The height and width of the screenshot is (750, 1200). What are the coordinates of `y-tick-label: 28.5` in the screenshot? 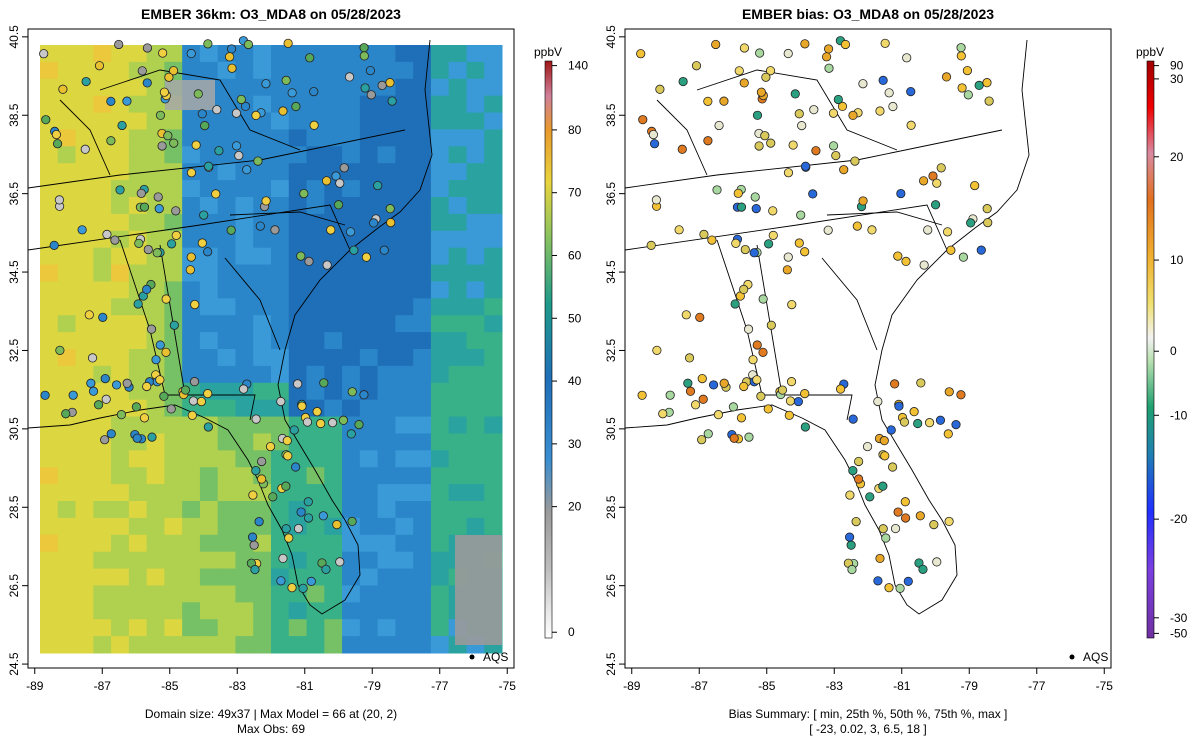 It's located at (611, 507).